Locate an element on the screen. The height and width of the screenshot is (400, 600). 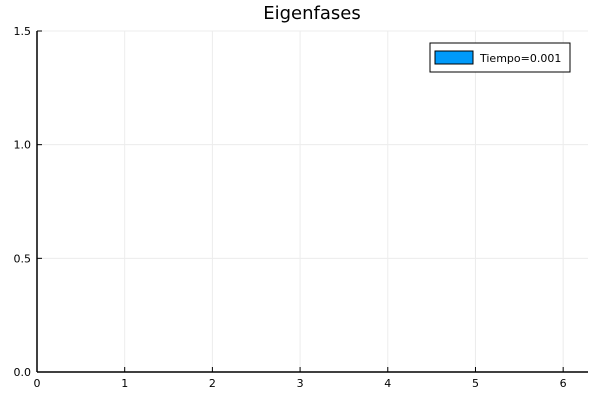
x-ticks: 0 1 2 3 4 5 6 is located at coordinates (300, 378).